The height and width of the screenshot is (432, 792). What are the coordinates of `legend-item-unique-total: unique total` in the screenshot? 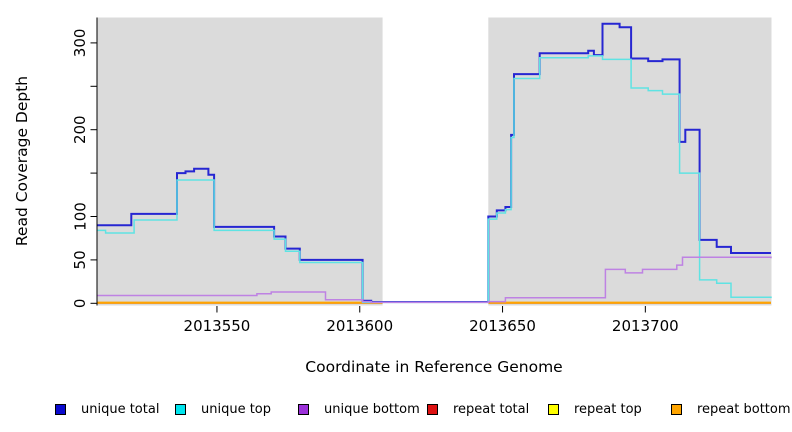 It's located at (107, 409).